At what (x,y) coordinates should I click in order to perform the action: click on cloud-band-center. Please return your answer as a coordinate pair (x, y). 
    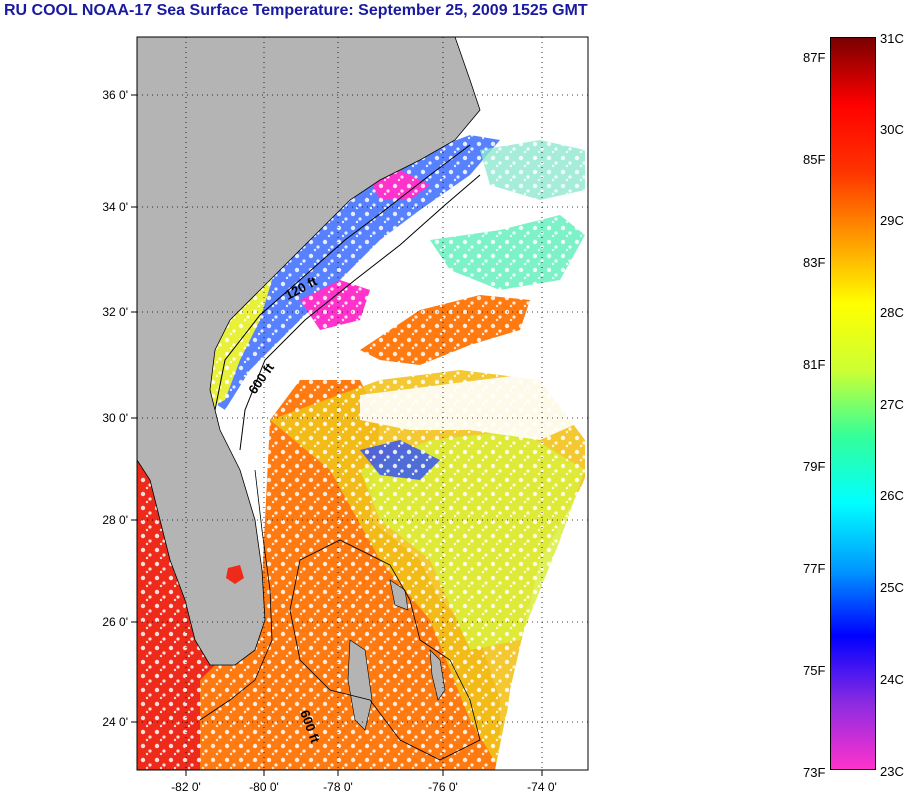
    Looking at the image, I should click on (472, 400).